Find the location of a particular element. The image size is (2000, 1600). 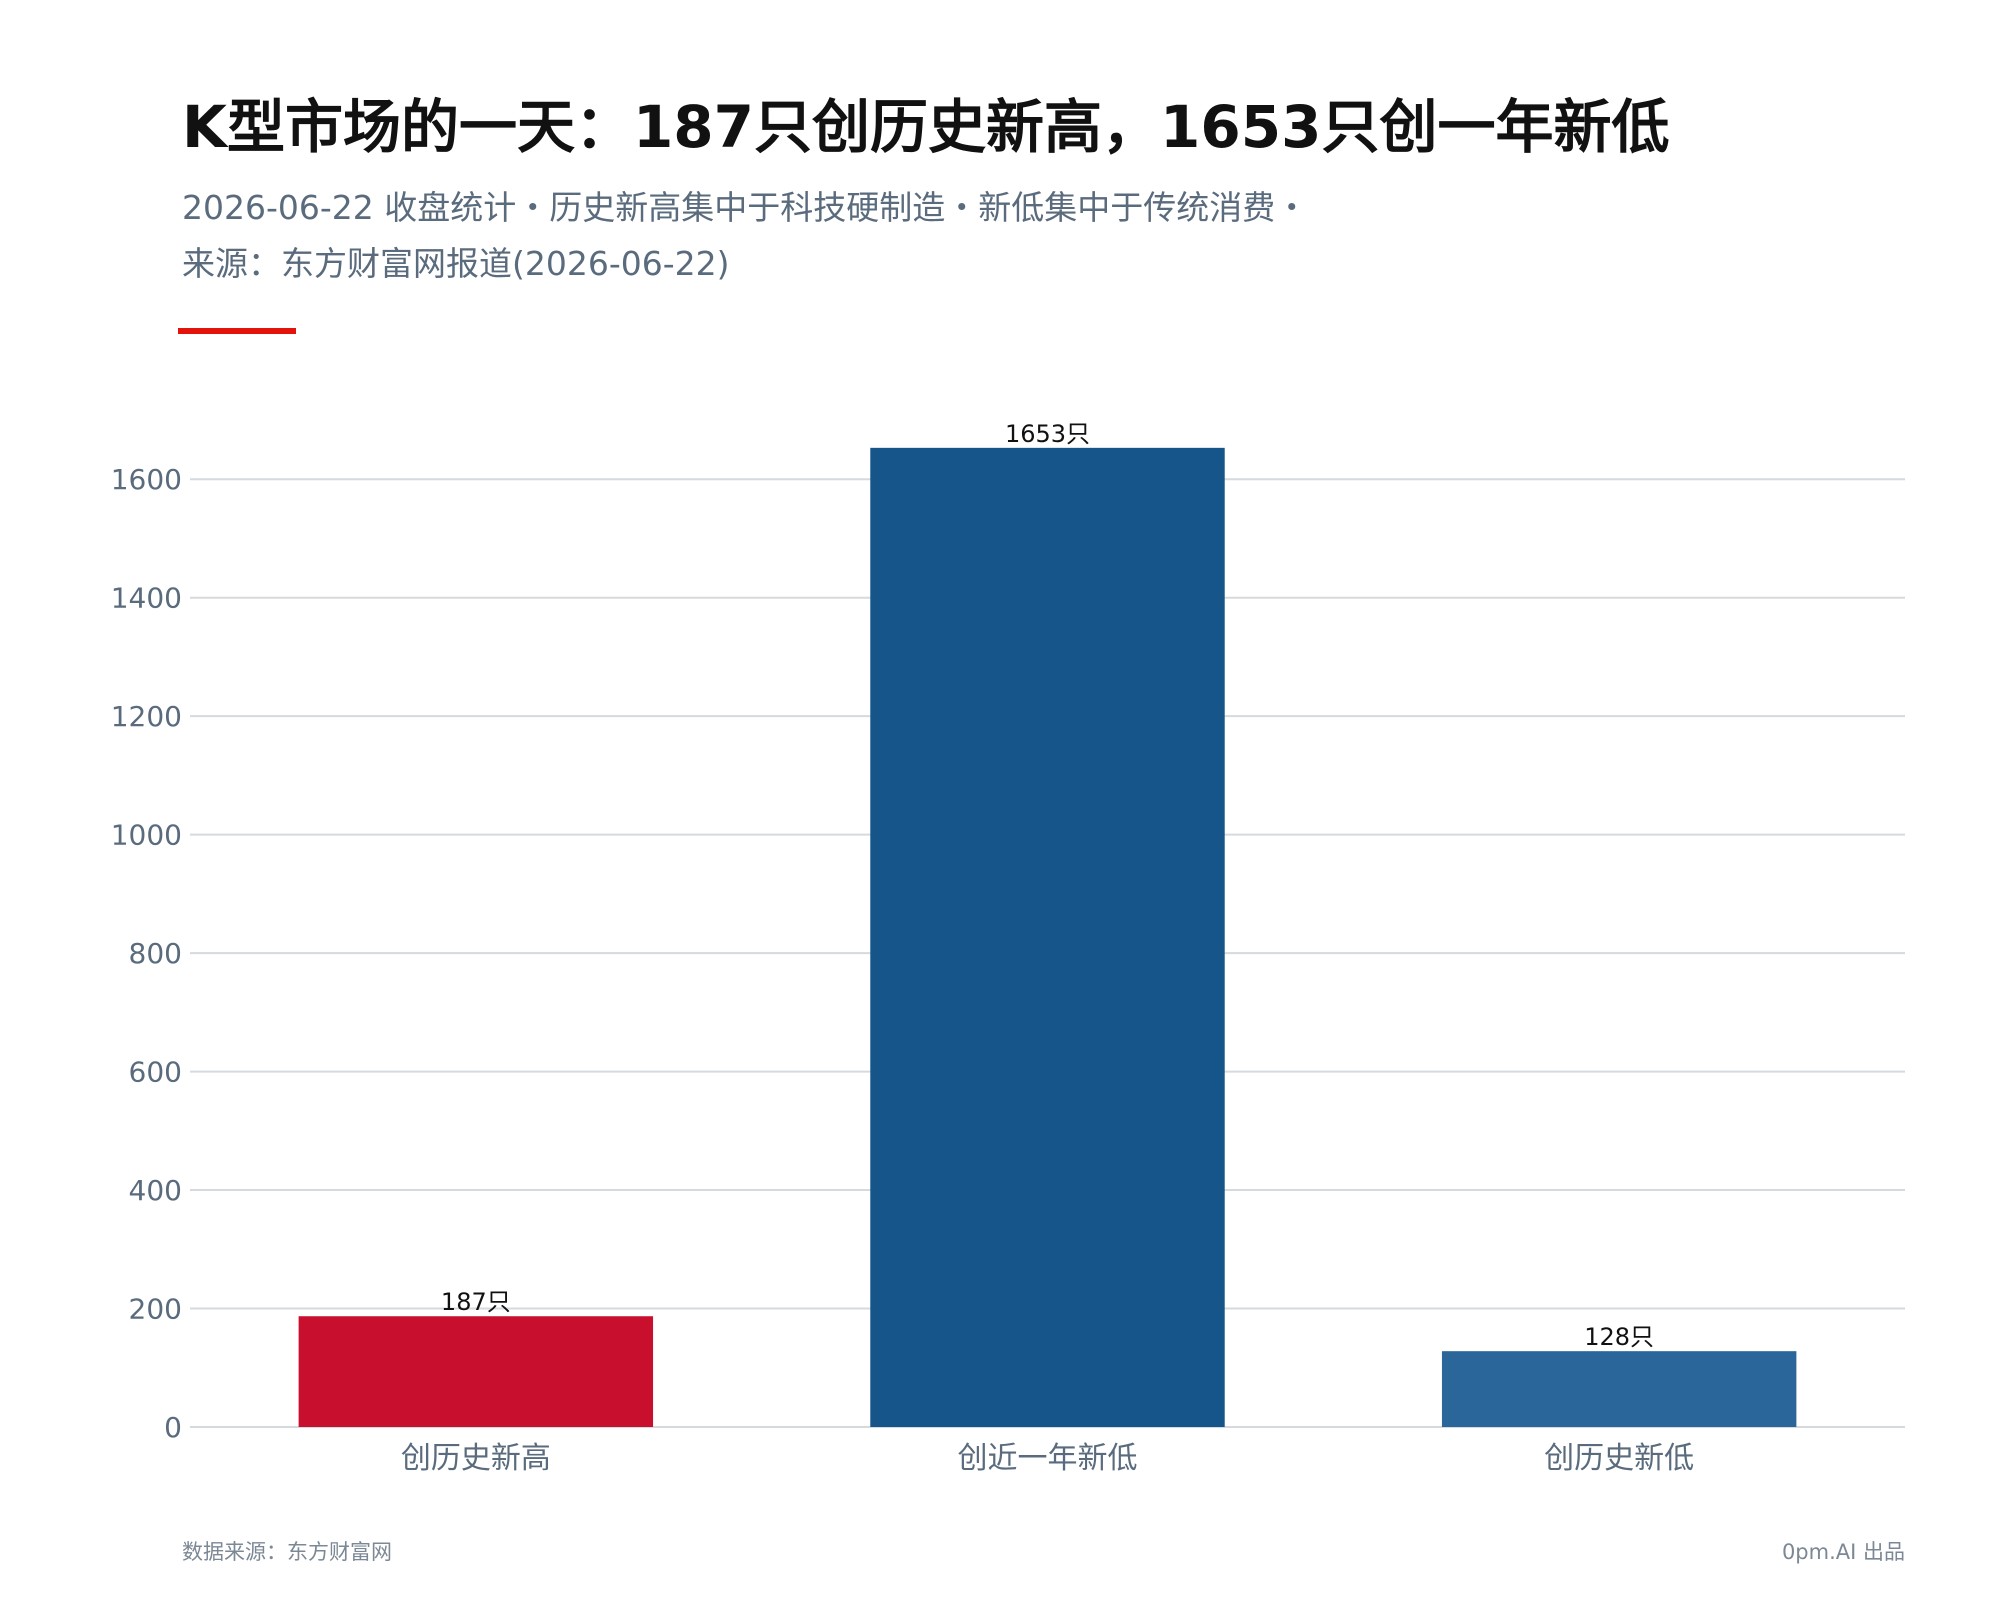

y-axis-ticks: 0 200 400 600 800 1000 1200 1400 1600 is located at coordinates (146, 953).